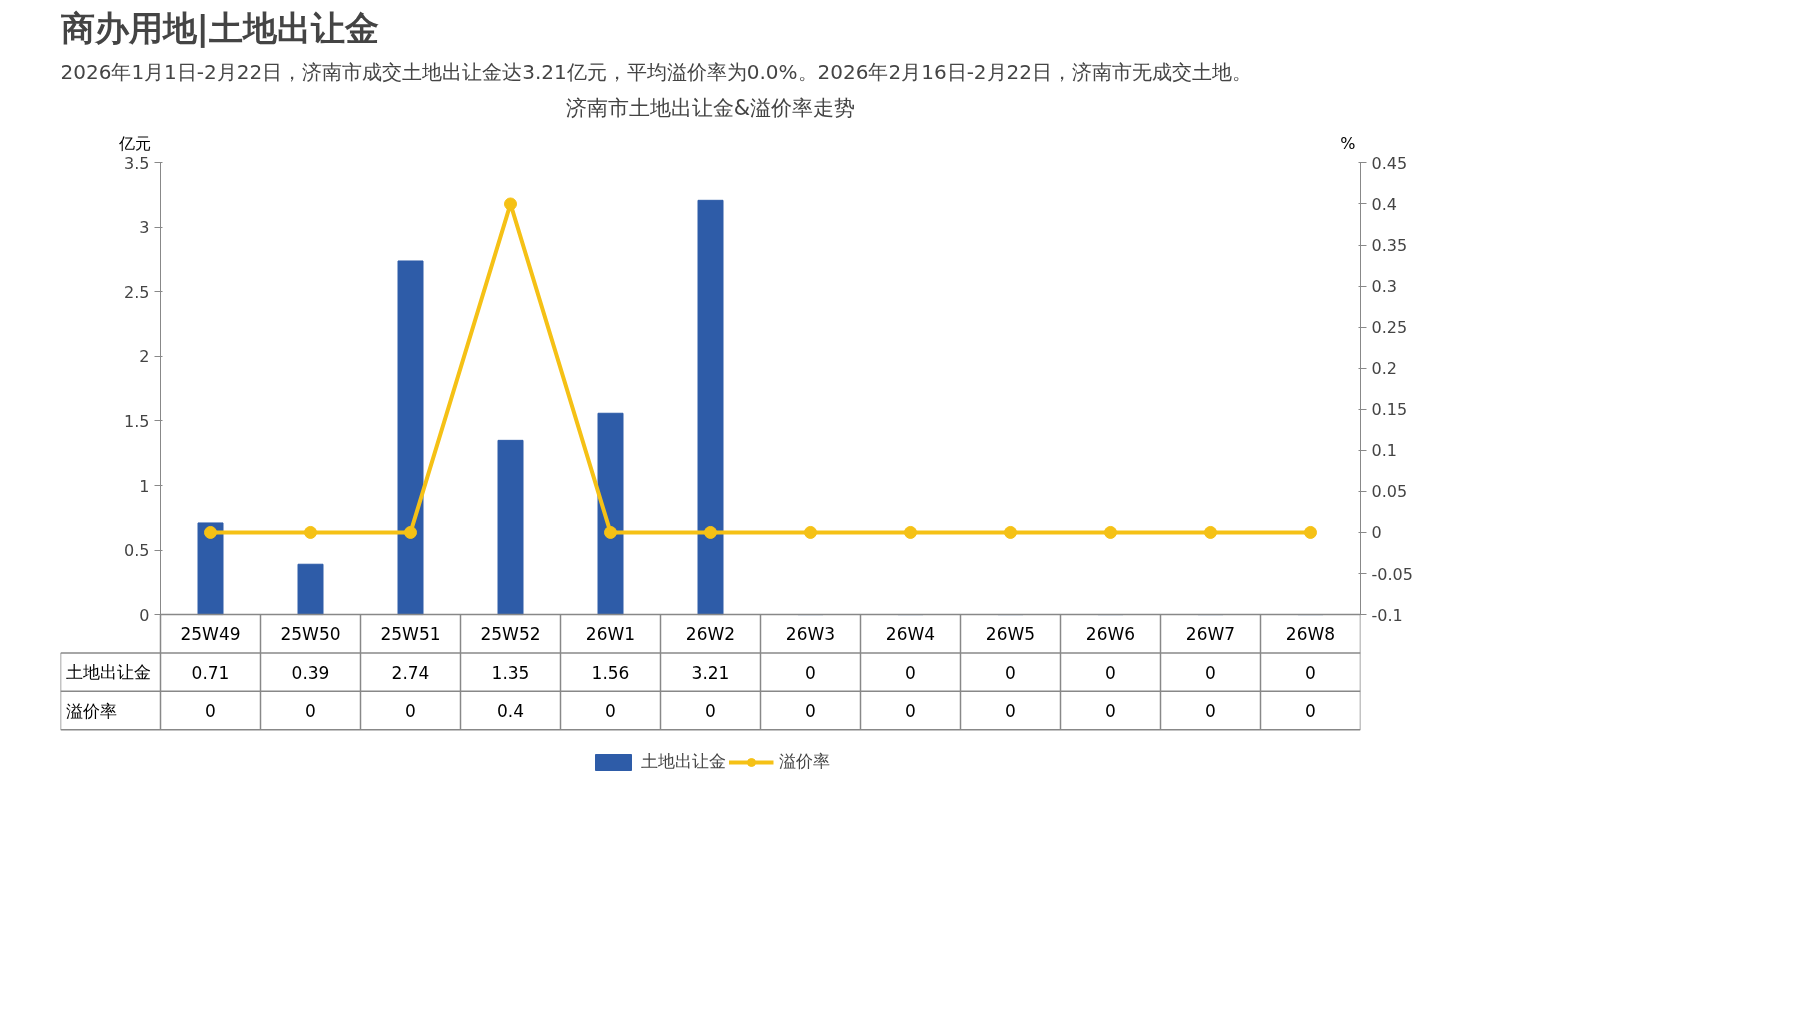 Image resolution: width=1797 pixels, height=1010 pixels. What do you see at coordinates (210, 672) in the screenshot?
I see `data-label: 0.71` at bounding box center [210, 672].